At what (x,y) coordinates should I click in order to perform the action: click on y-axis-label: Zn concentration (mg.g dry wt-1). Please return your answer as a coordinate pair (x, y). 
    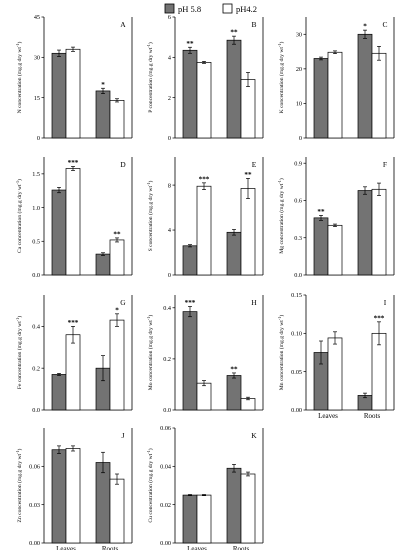
    Looking at the image, I should click on (19, 485).